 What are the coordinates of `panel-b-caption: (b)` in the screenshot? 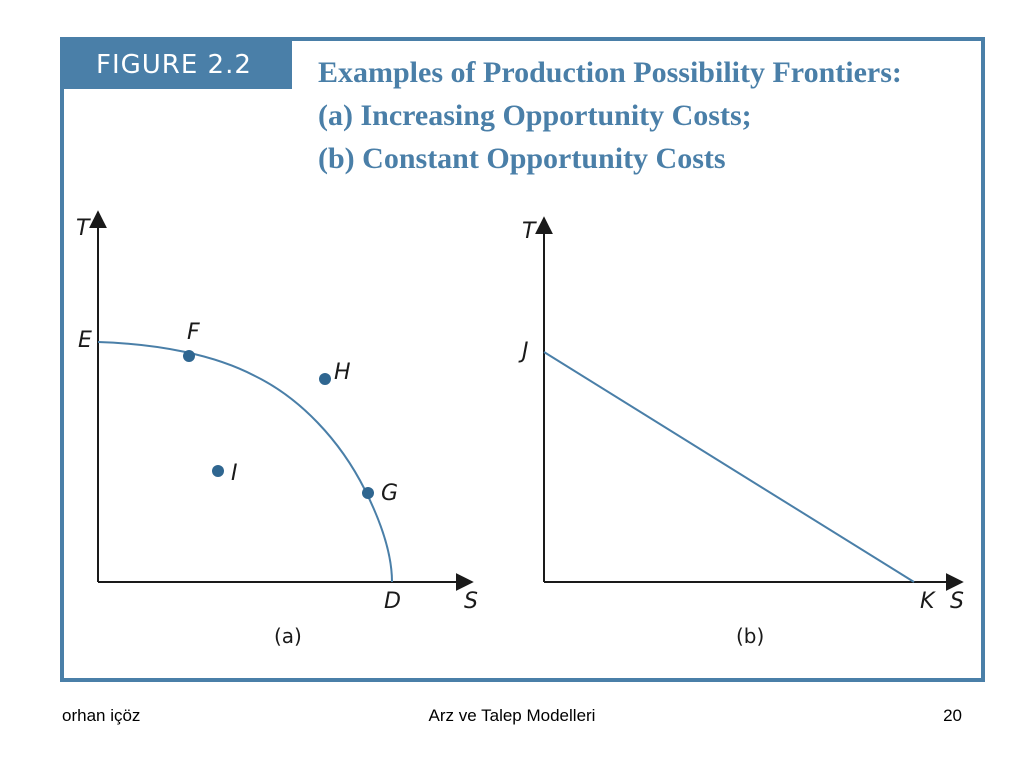 It's located at (750, 636).